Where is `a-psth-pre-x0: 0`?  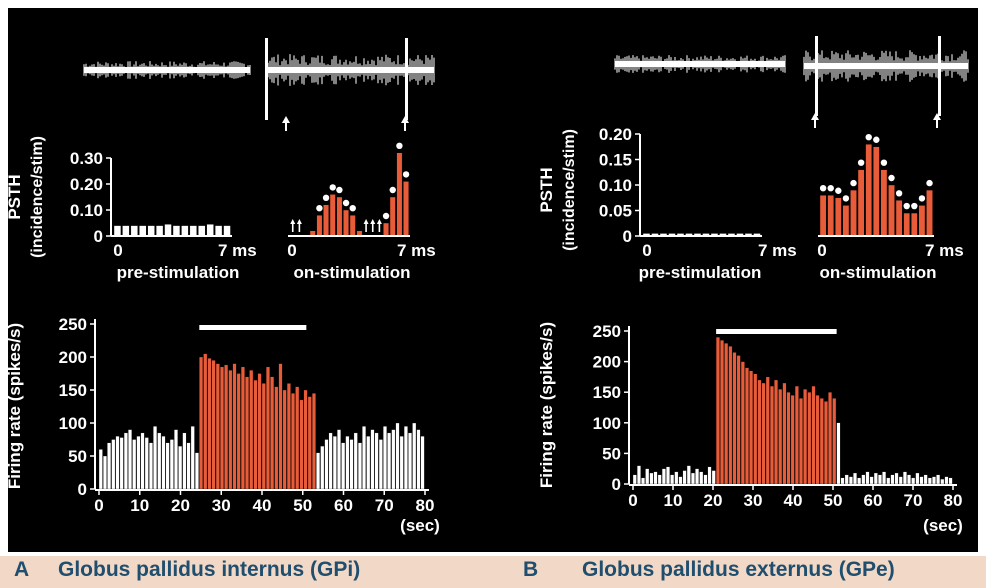 a-psth-pre-x0: 0 is located at coordinates (117, 250).